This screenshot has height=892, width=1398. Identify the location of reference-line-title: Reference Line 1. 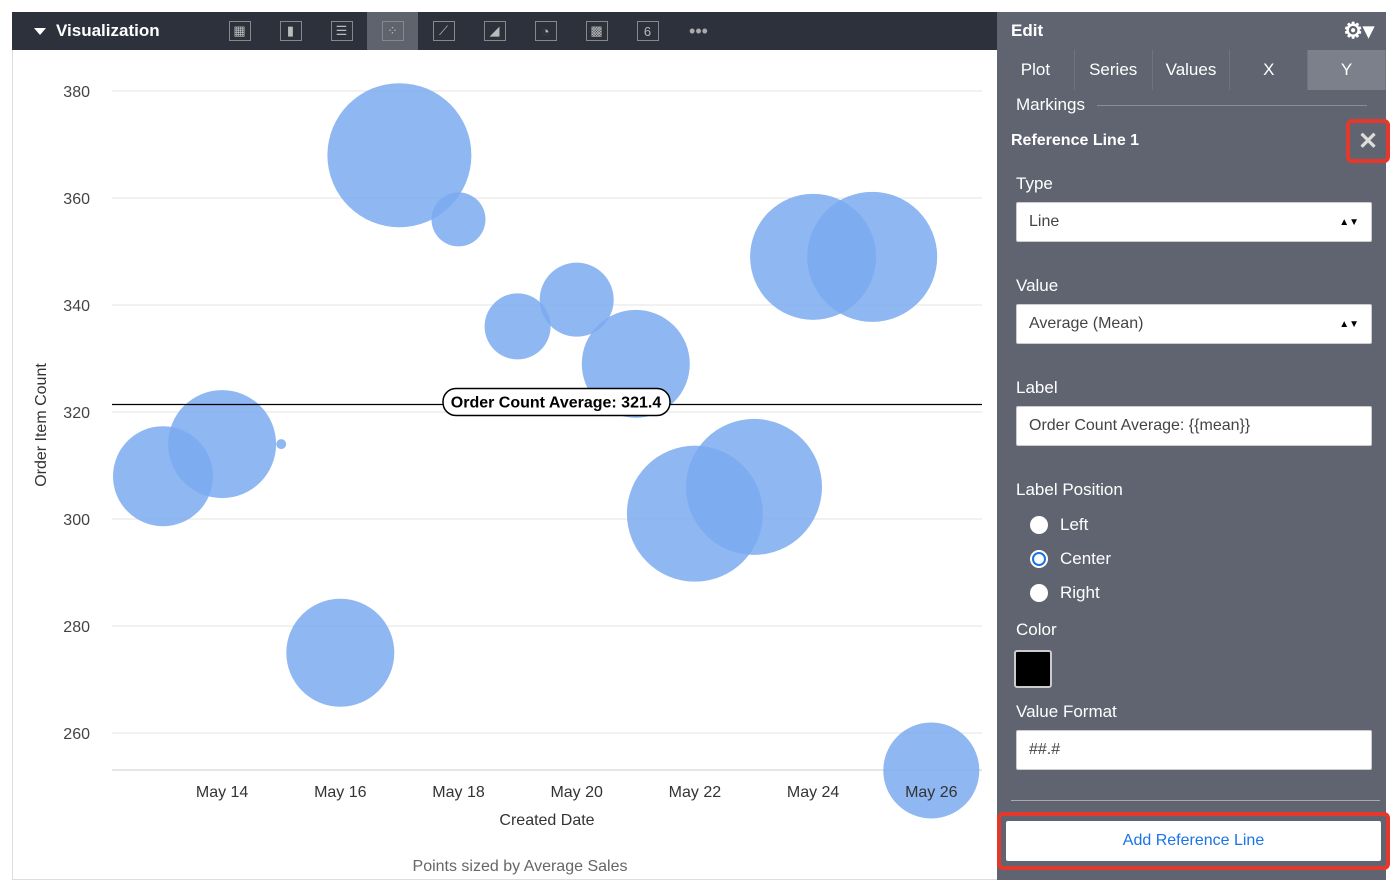
(1075, 140).